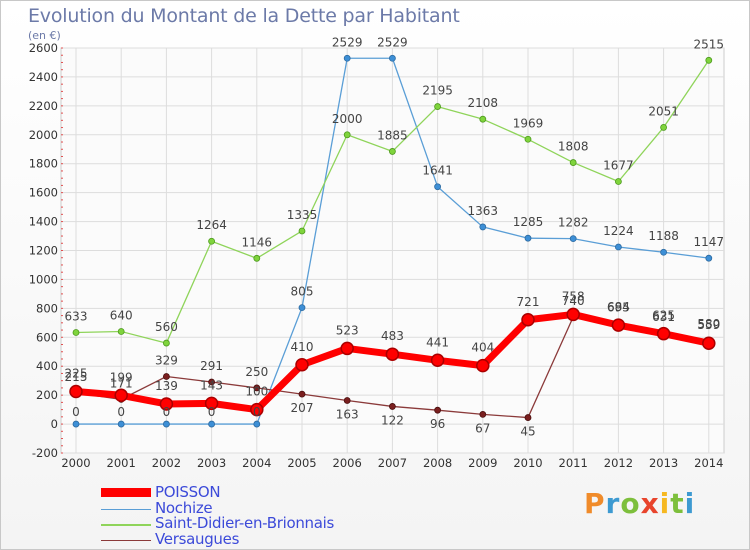 The height and width of the screenshot is (550, 750). What do you see at coordinates (54, 424) in the screenshot?
I see `y-tick-label: 0` at bounding box center [54, 424].